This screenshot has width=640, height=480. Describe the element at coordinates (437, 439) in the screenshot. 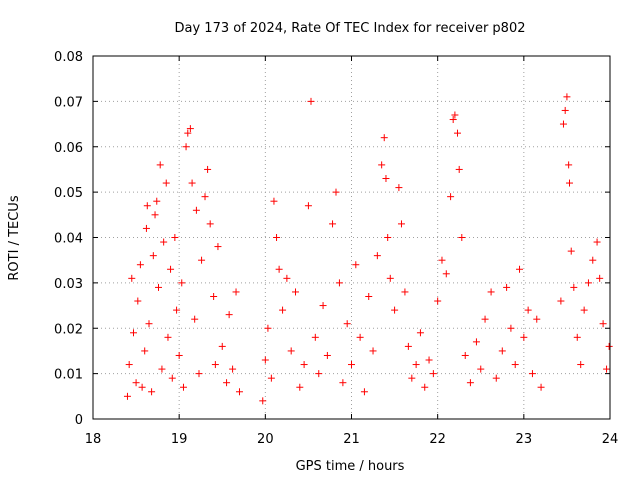

I see `x-tick-label: 22` at that location.